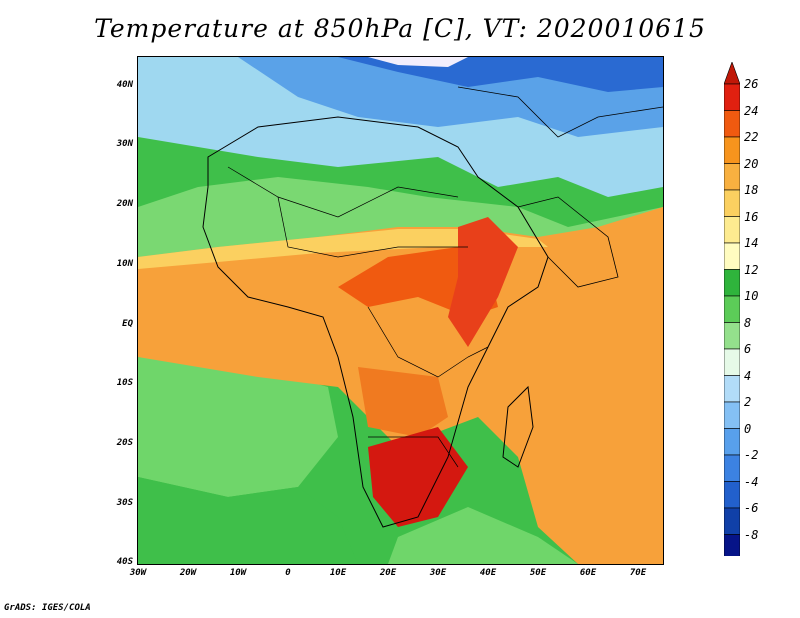  I want to click on coldest-area, so click(418, 62).